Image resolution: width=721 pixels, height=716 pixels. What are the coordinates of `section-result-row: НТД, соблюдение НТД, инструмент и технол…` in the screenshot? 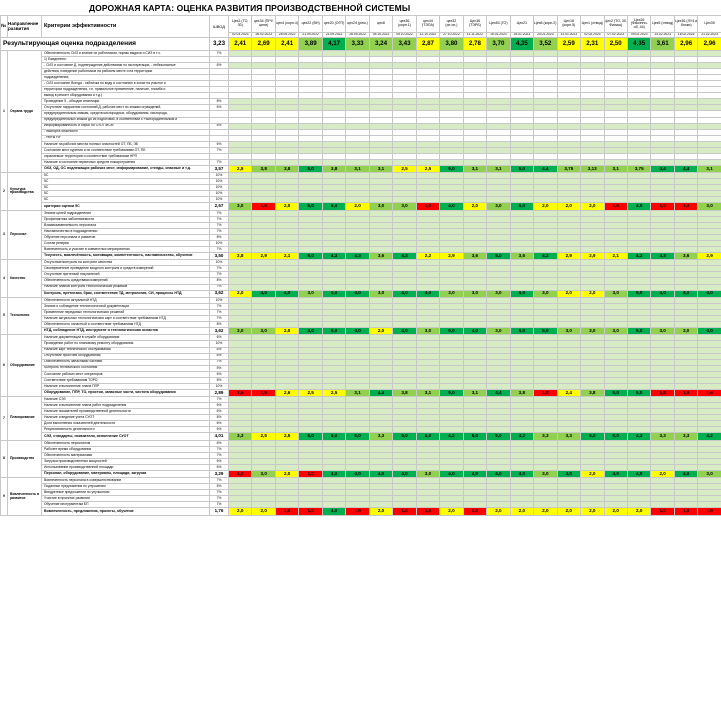 It's located at (361, 331).